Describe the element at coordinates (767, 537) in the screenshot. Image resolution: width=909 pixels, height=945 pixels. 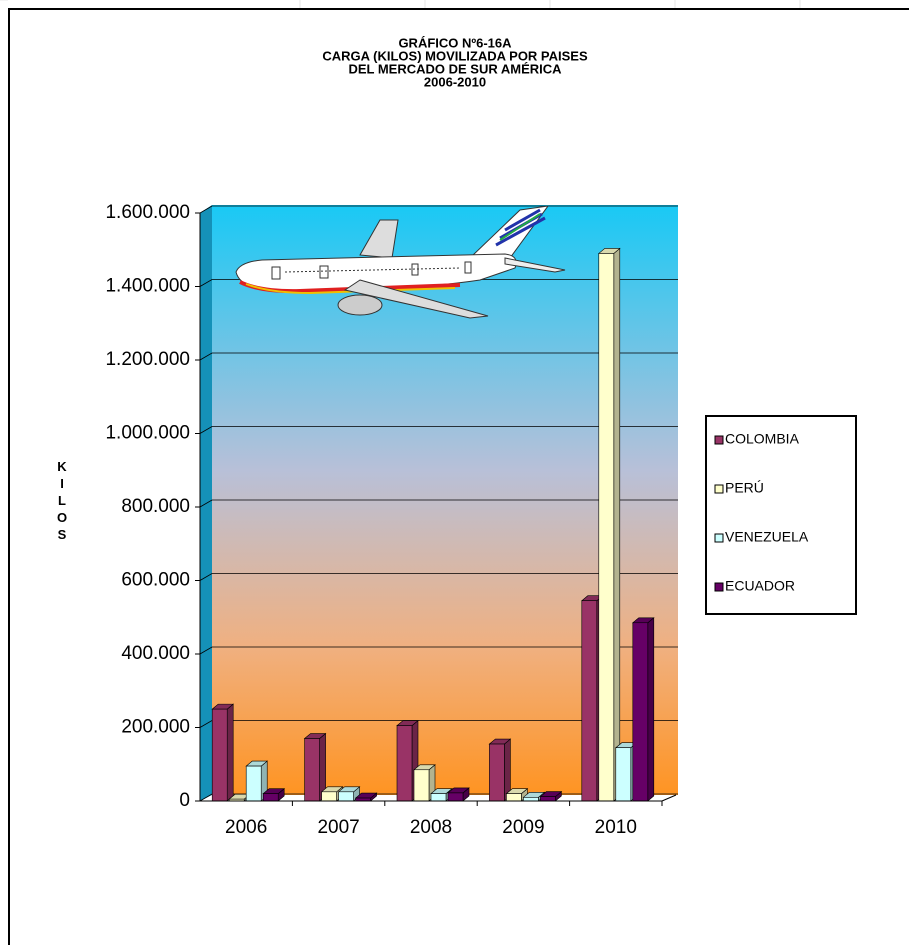
I see `legend-label: VENEZUELA` at that location.